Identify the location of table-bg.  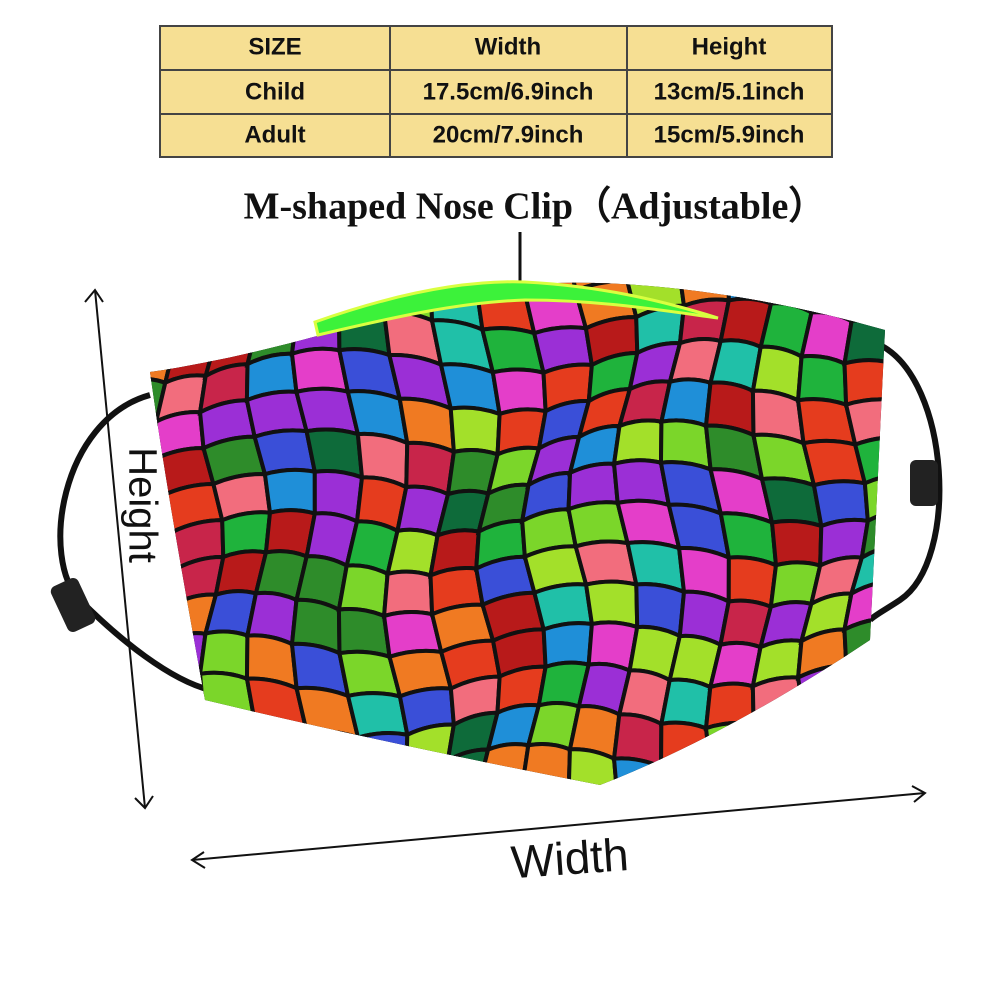
(496, 91).